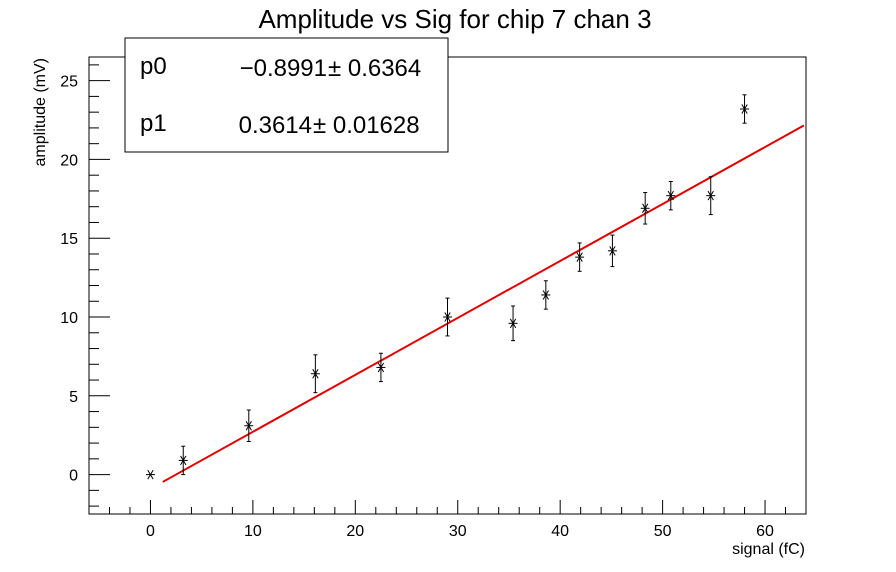 Image resolution: width=896 pixels, height=572 pixels. I want to click on stats-box: p0 −0.8991 ± 0.6364 p1 0.3614 ± 0.01628, so click(286, 95).